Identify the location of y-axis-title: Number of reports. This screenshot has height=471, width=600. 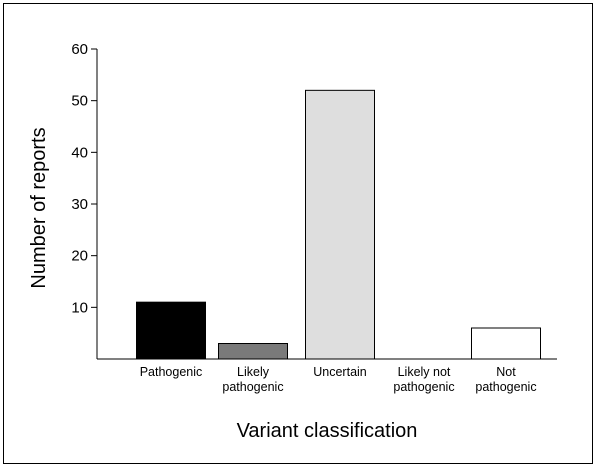
(39, 207).